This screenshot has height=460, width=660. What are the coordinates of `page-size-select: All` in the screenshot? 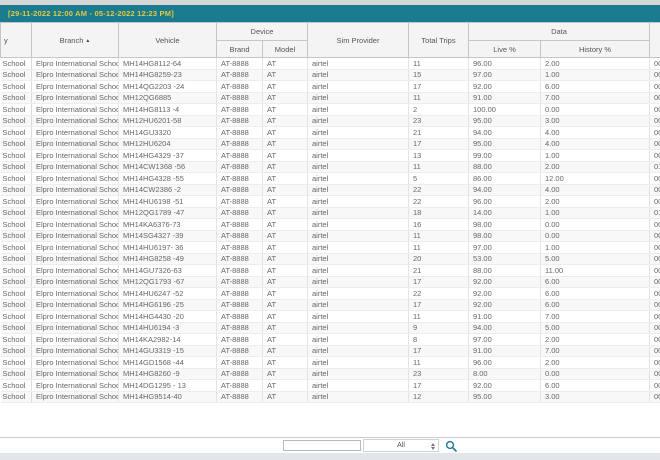 It's located at (401, 445).